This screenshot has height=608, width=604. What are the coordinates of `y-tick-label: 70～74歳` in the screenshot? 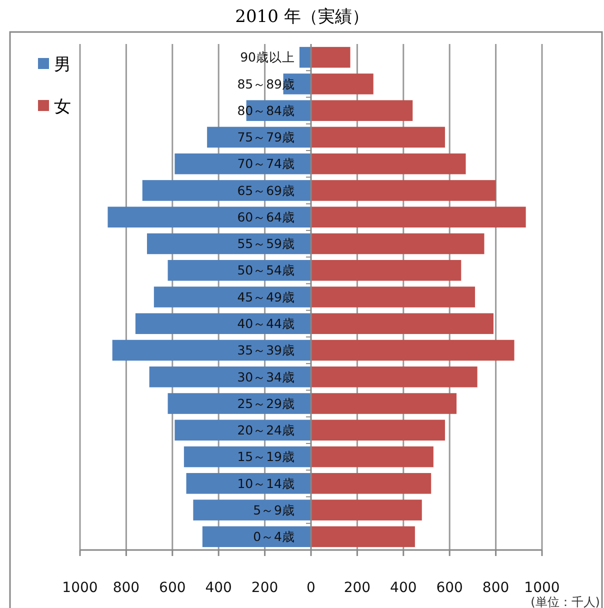 It's located at (266, 164).